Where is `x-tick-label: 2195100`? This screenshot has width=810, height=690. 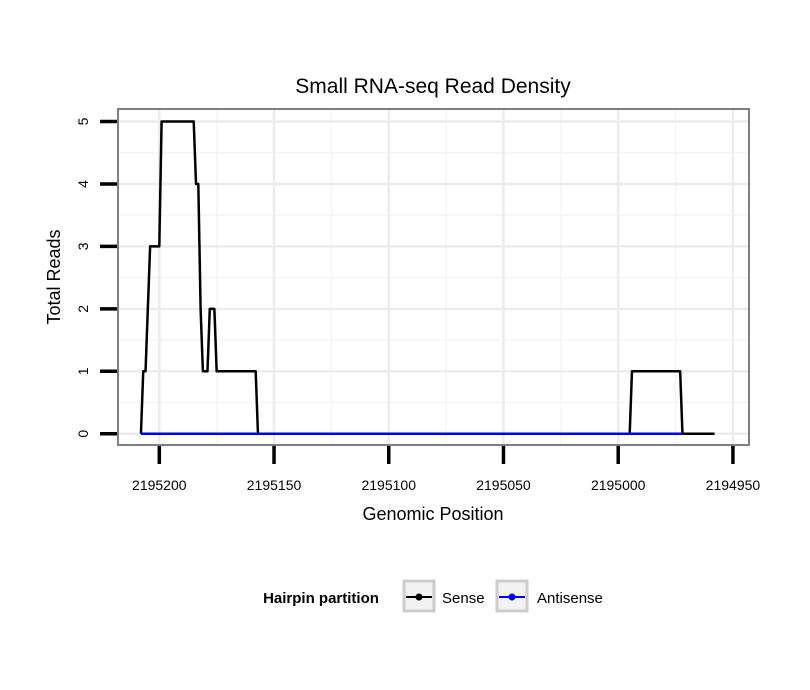 x-tick-label: 2195100 is located at coordinates (388, 485).